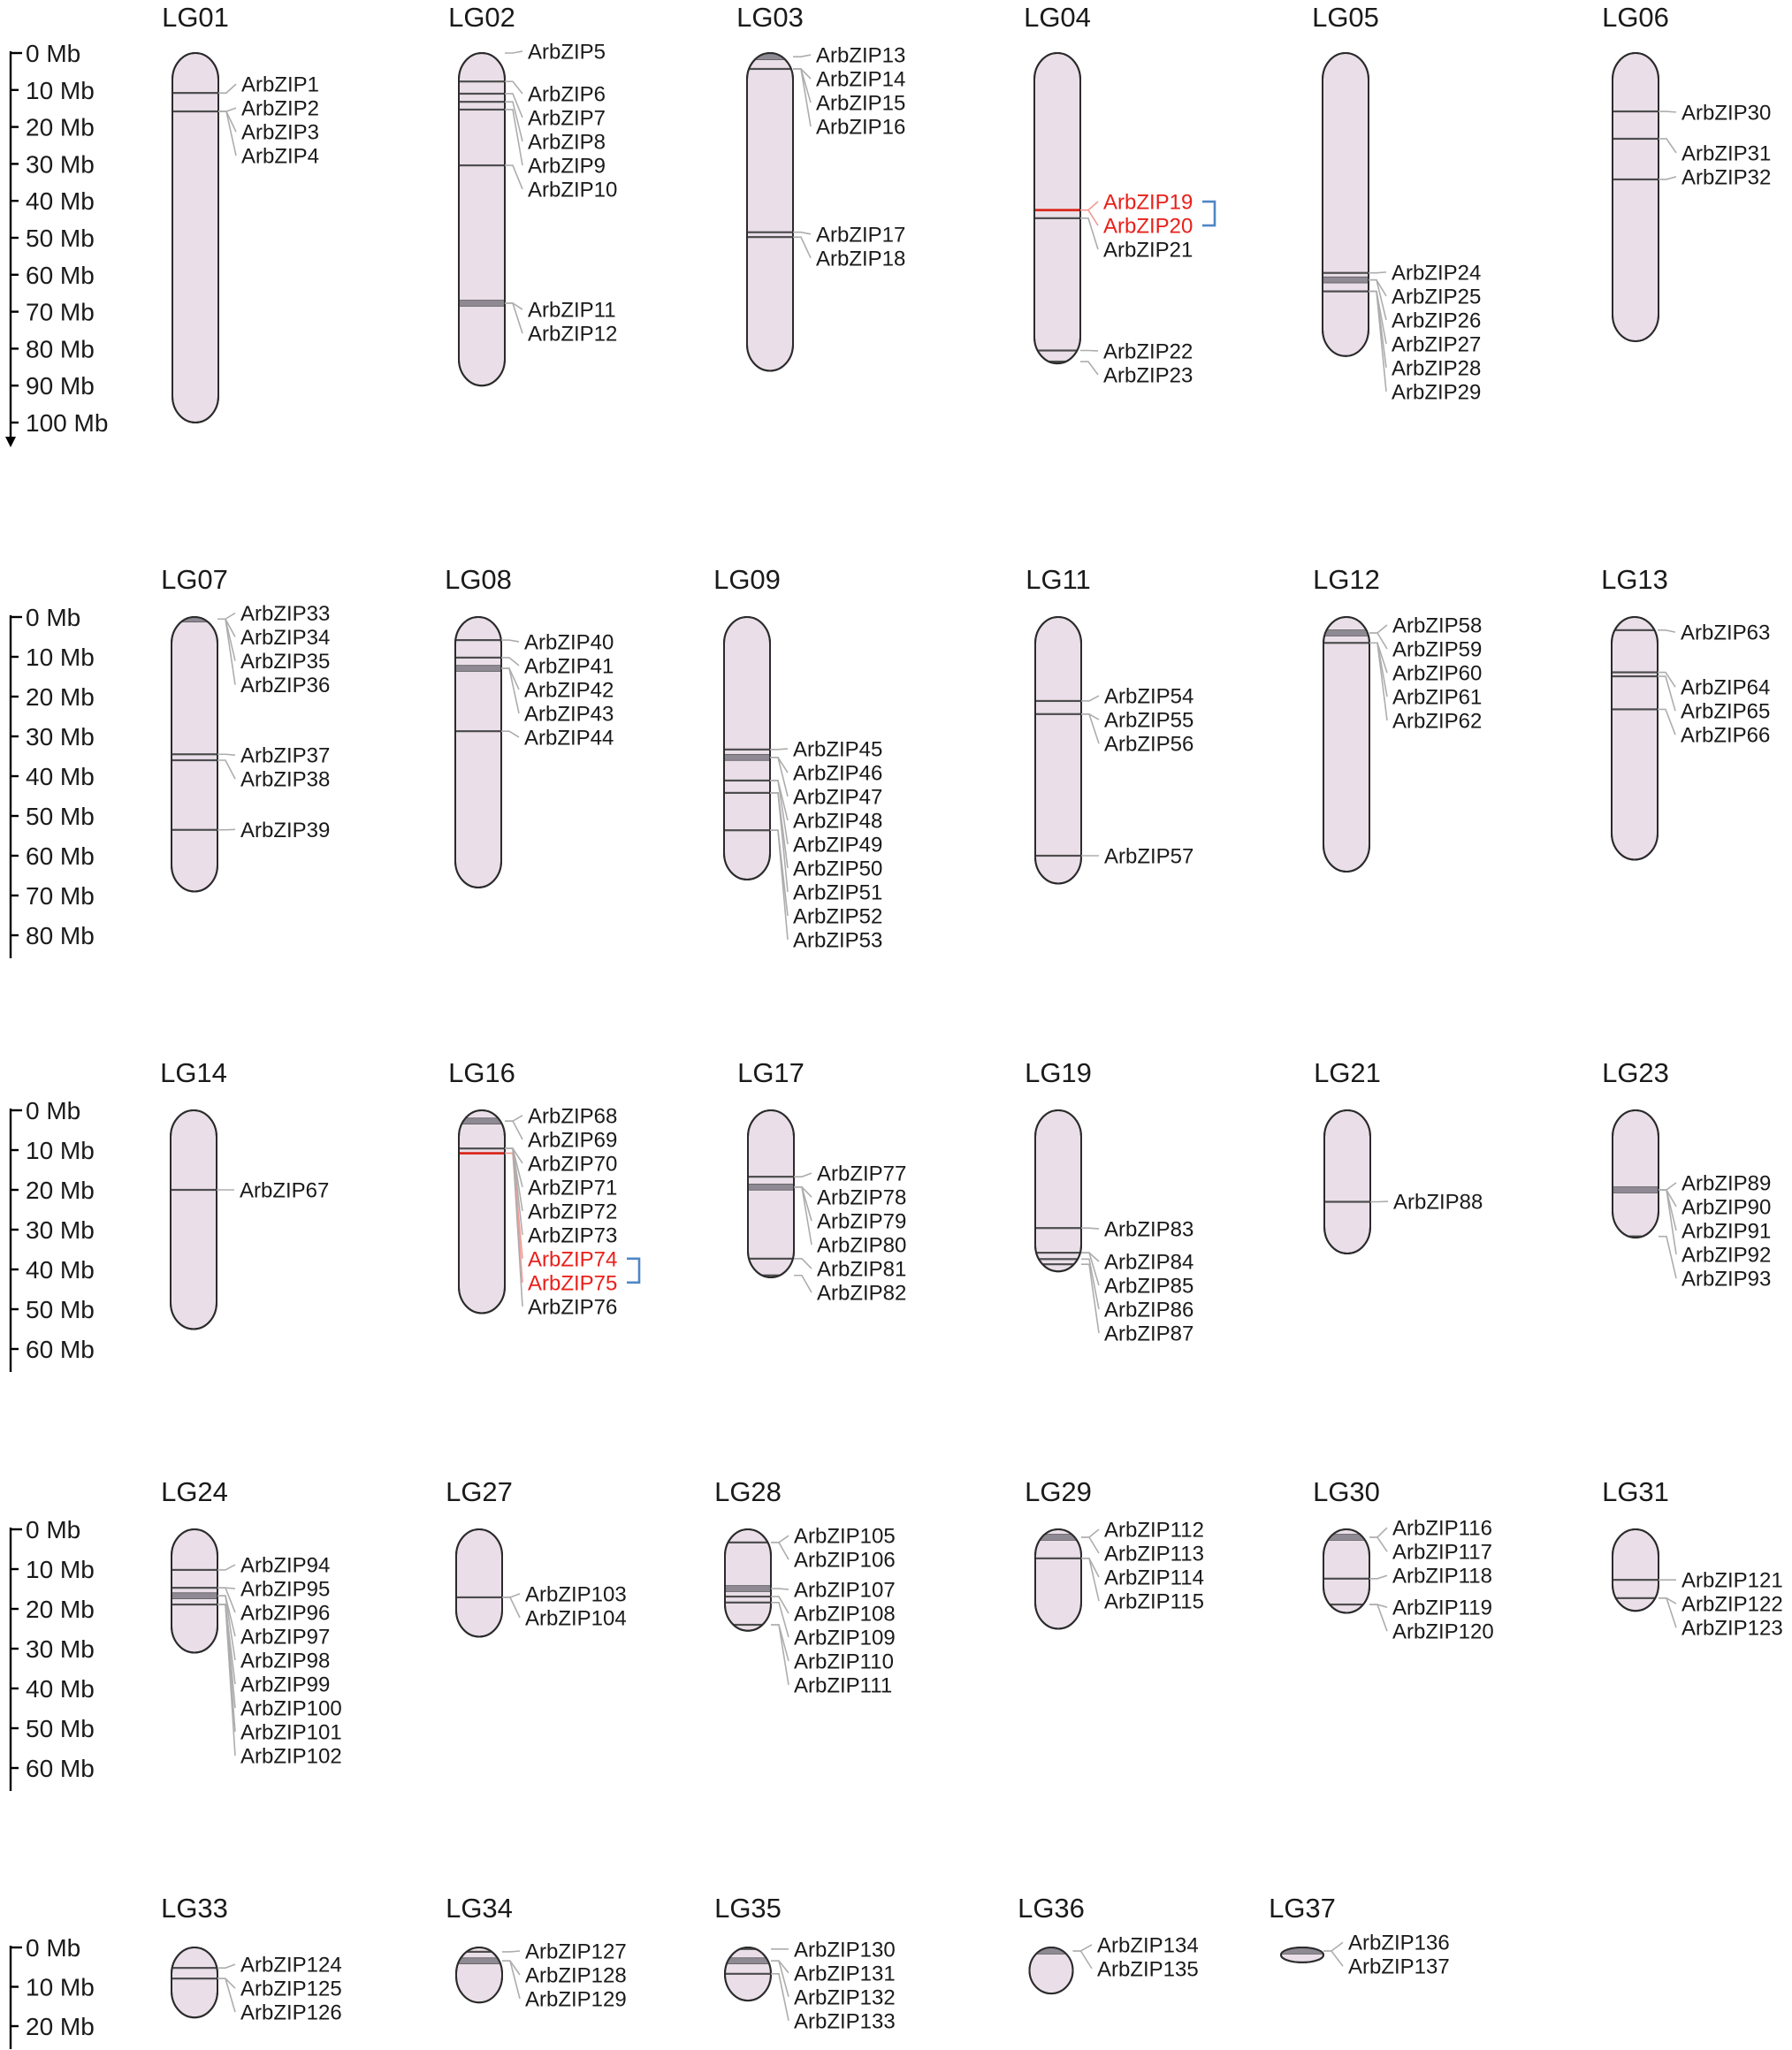  I want to click on scale-tick-label: 20 Mb, so click(60, 697).